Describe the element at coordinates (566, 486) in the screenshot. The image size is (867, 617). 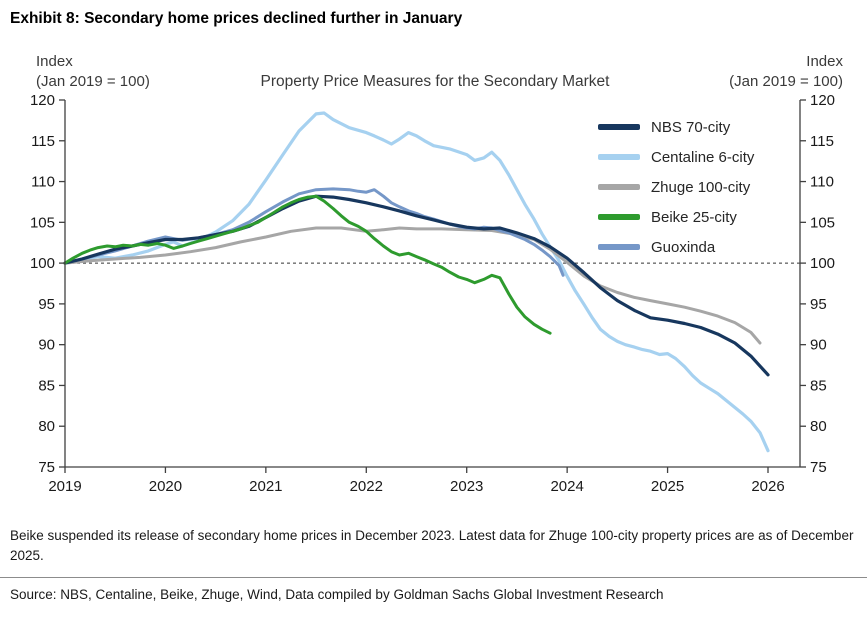
I see `x-tick-label: 2024` at that location.